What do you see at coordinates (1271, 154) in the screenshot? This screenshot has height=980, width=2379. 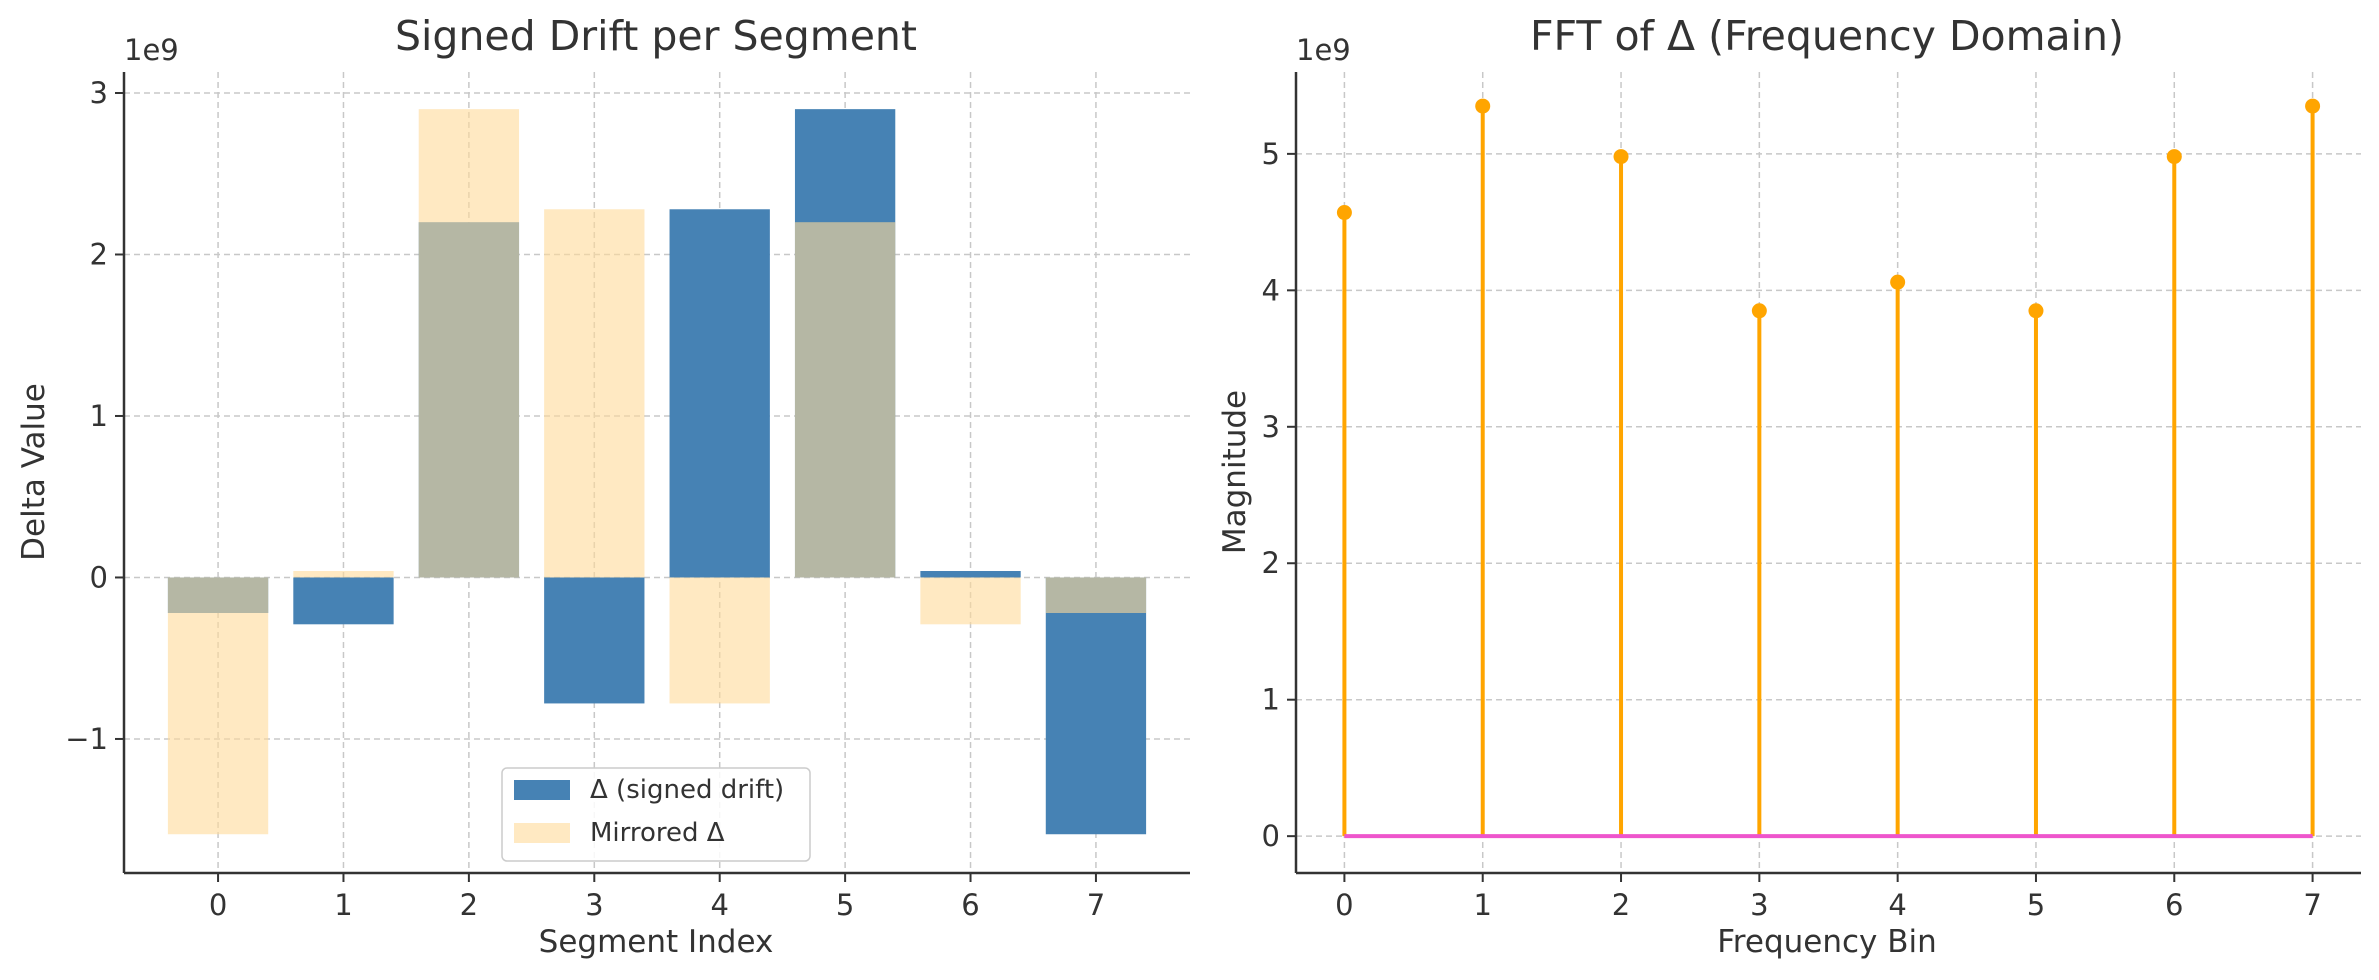 I see `y-tick-label: 5` at bounding box center [1271, 154].